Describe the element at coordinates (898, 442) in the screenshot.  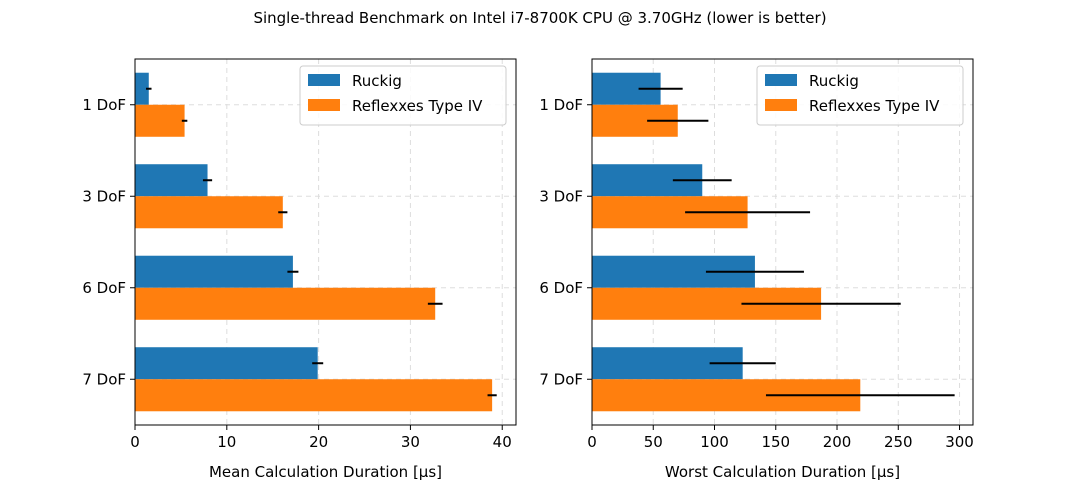
I see `x-tick-label: 250` at that location.